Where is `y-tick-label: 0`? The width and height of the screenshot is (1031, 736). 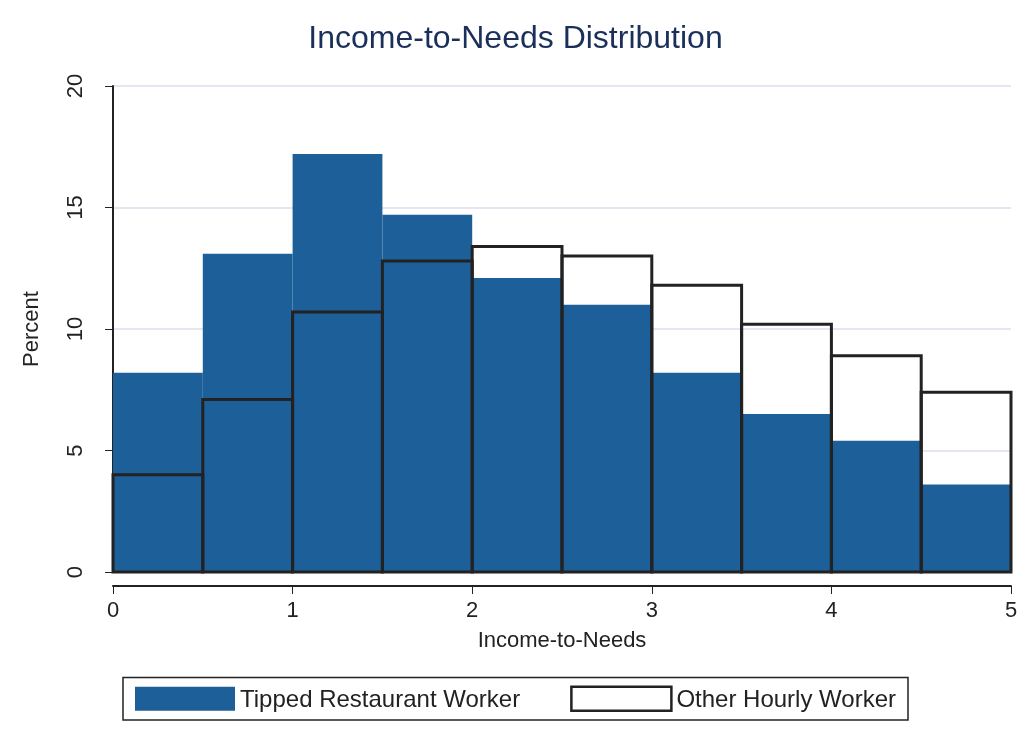 y-tick-label: 0 is located at coordinates (74, 572).